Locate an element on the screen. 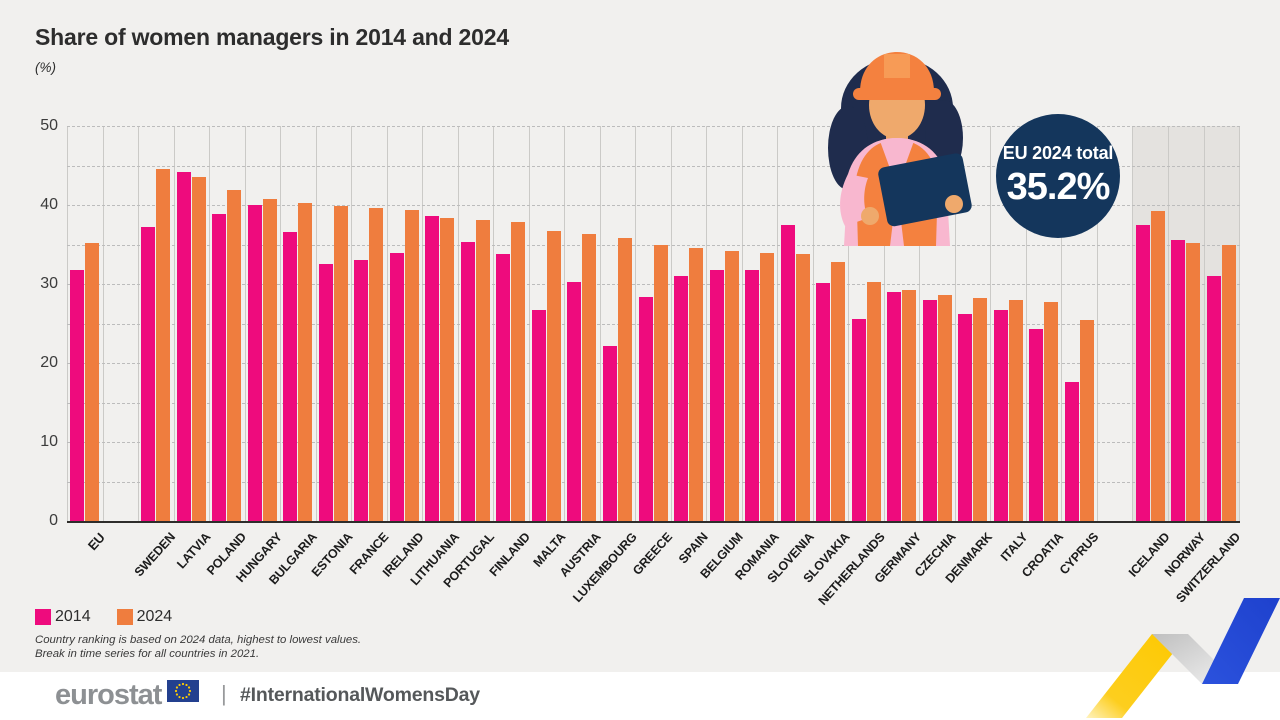  bar-2014-norway is located at coordinates (1178, 380).